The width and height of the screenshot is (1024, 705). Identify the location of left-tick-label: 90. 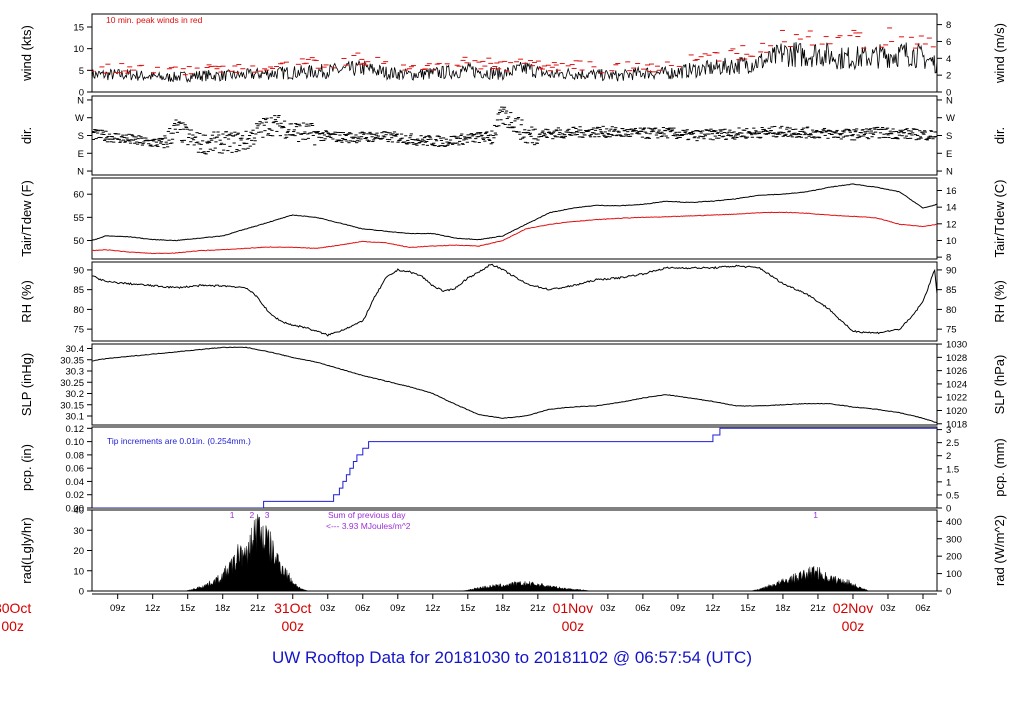
(78, 270).